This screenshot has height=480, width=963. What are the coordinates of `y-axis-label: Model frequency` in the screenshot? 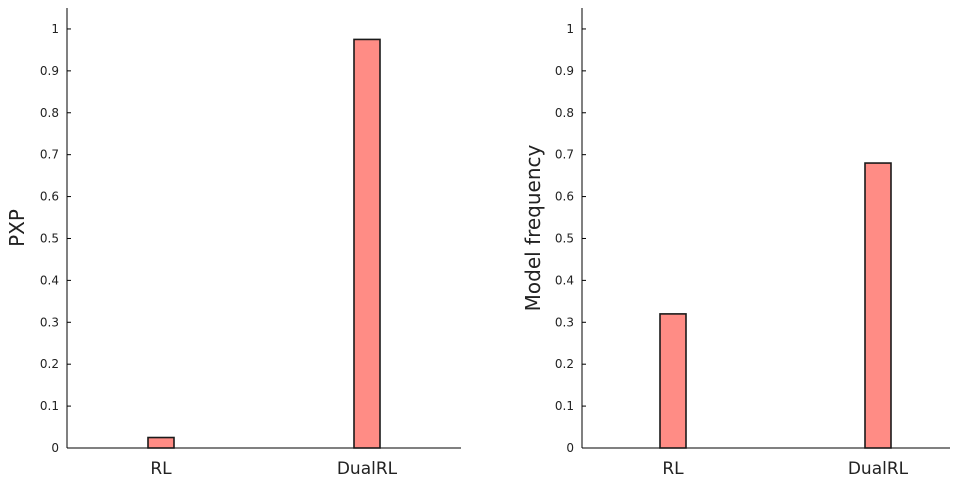 It's located at (533, 227).